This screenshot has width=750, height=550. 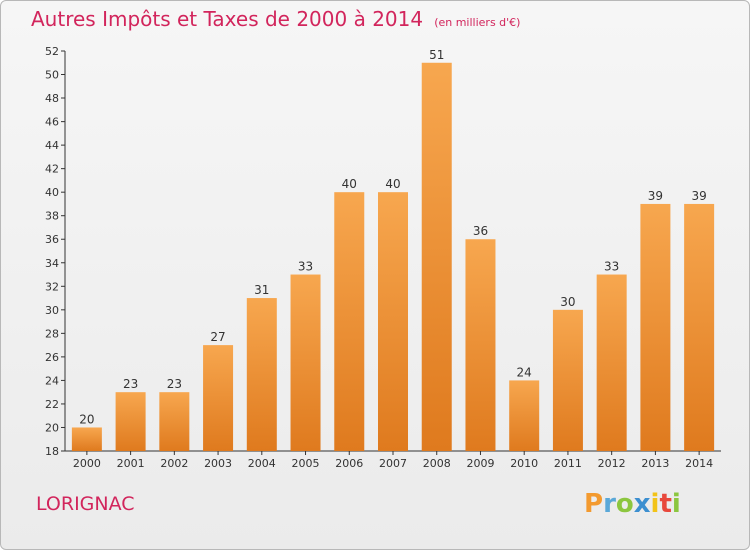 I want to click on y-tick-label: 32, so click(x=52, y=286).